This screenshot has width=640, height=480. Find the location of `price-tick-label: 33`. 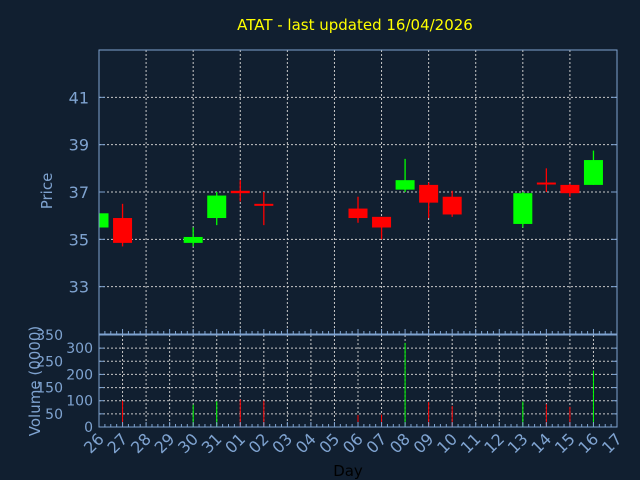

price-tick-label: 33 is located at coordinates (79, 287).